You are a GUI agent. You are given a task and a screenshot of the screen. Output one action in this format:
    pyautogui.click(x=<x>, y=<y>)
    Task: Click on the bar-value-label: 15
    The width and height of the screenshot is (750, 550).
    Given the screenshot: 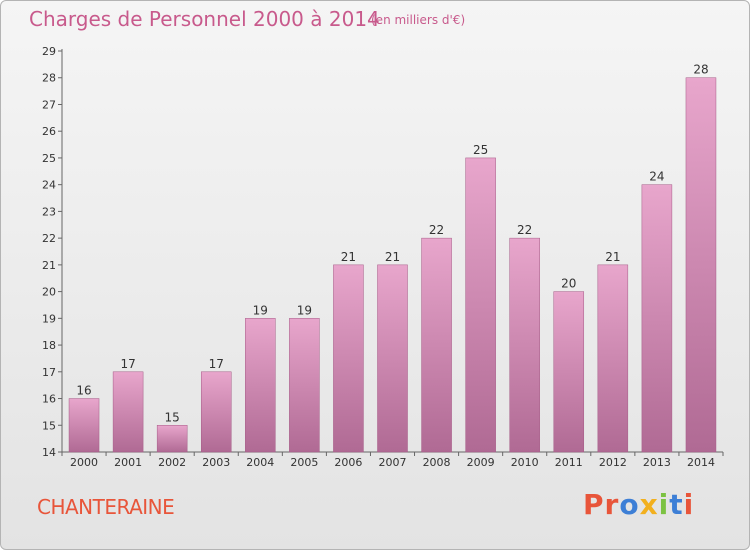 What is the action you would take?
    pyautogui.click(x=172, y=417)
    